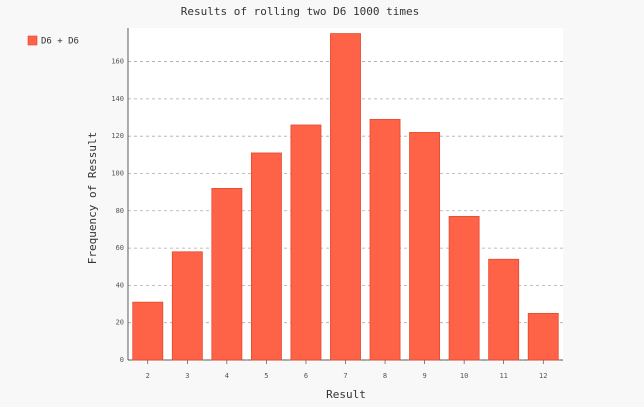 Image resolution: width=644 pixels, height=407 pixels. I want to click on y-tick-label: 40, so click(120, 285).